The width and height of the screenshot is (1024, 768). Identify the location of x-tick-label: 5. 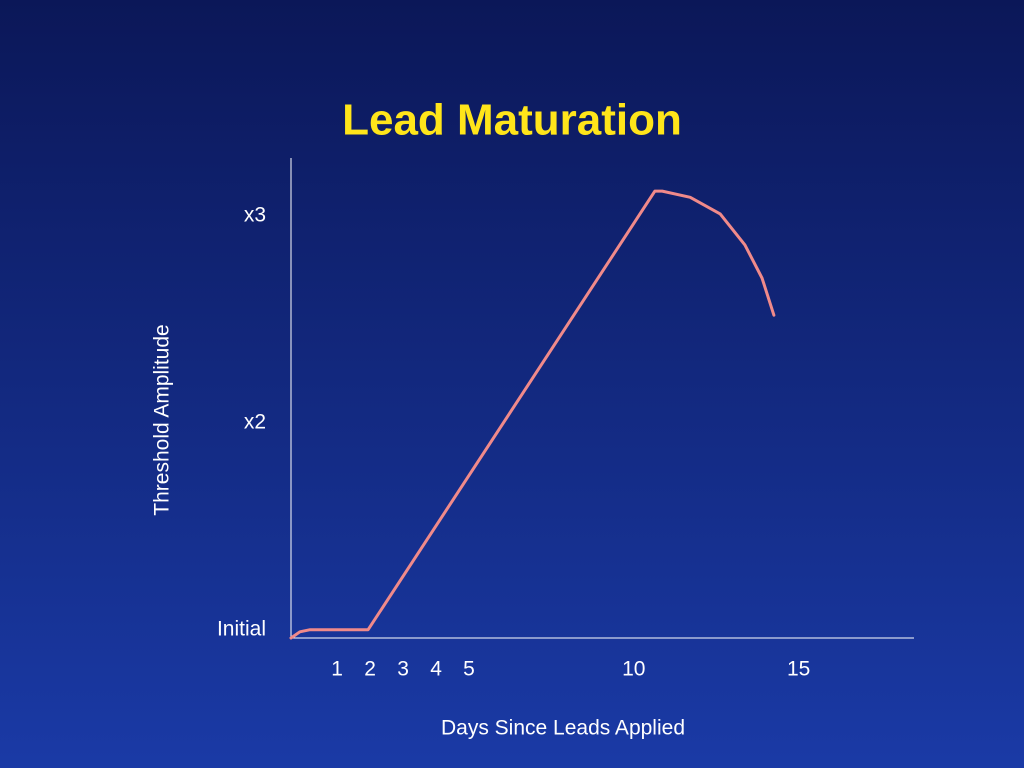
(469, 669).